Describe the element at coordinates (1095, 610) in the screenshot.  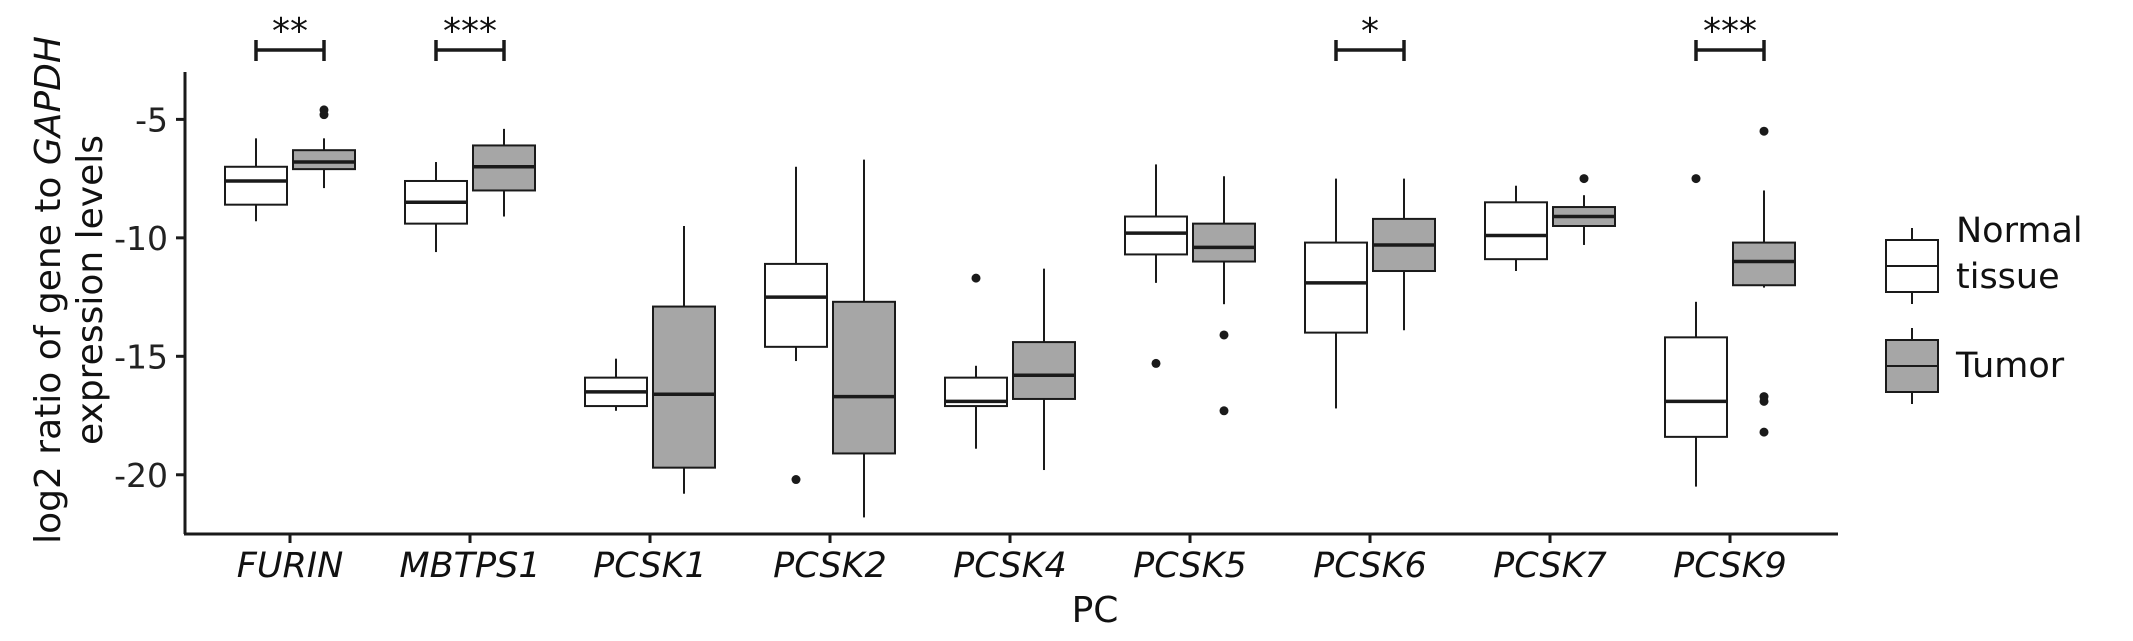
I see `x-axis-title: PC` at that location.